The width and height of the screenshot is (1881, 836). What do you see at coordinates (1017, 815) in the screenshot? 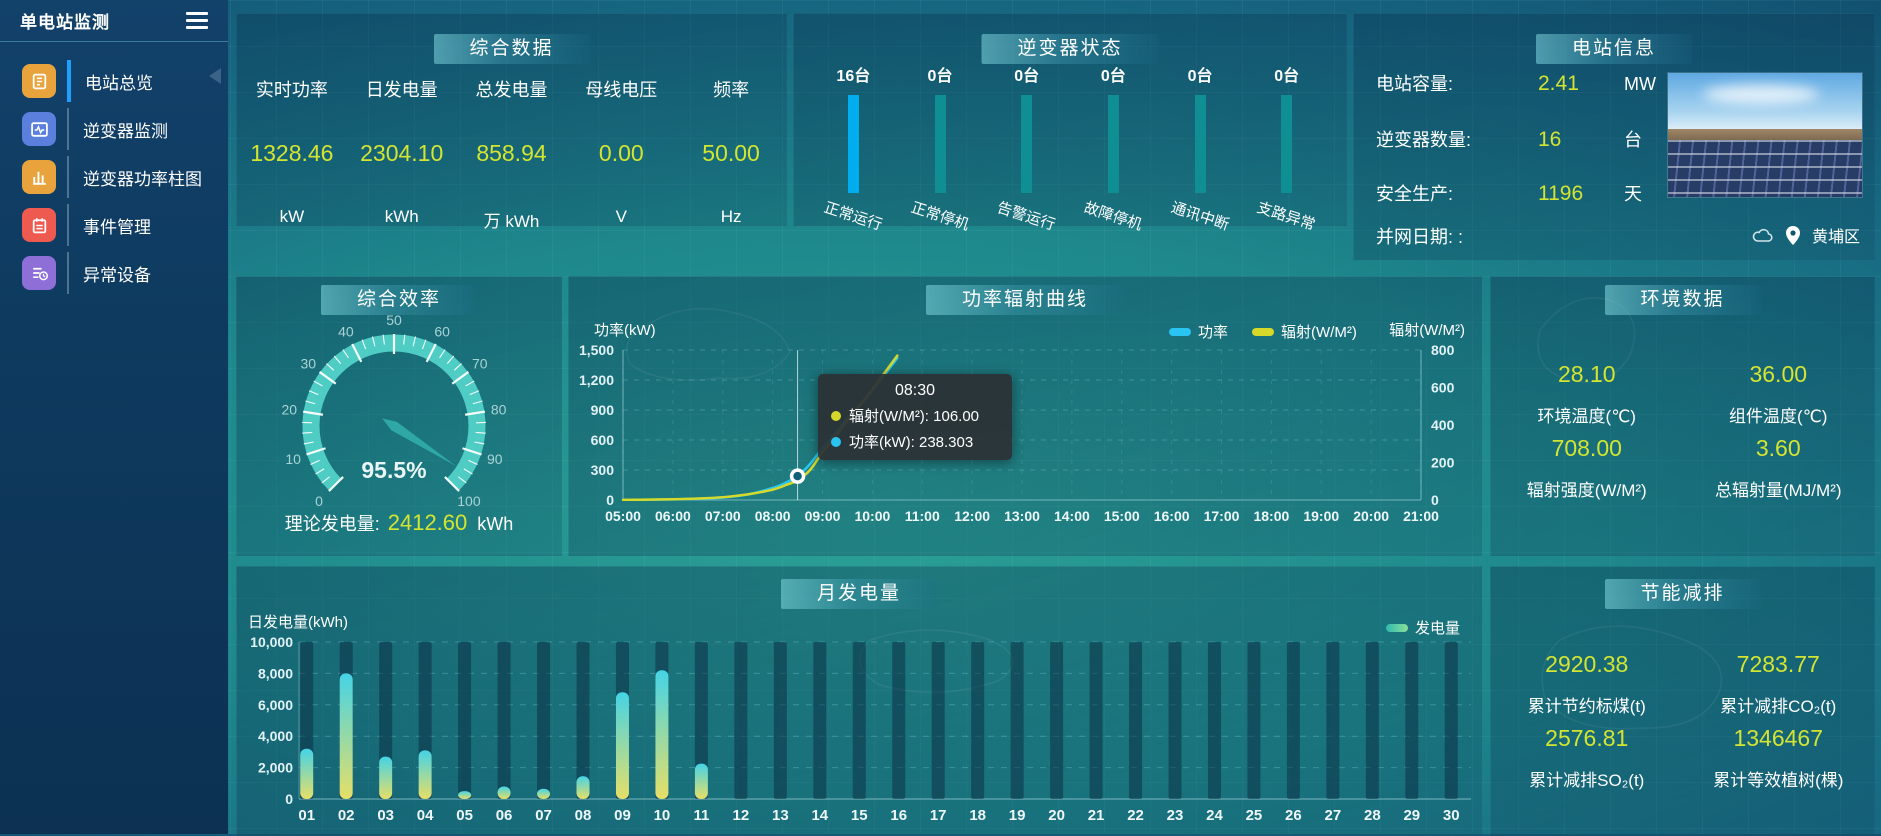
I see `svg-text: 19` at bounding box center [1017, 815].